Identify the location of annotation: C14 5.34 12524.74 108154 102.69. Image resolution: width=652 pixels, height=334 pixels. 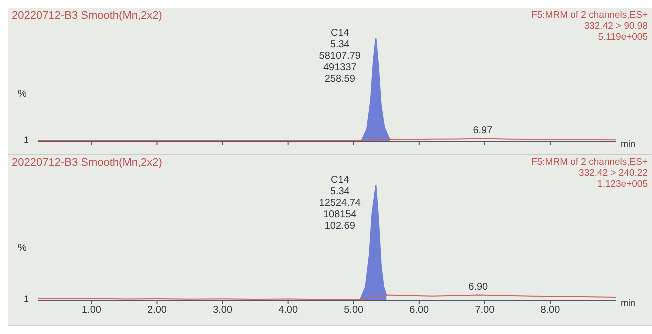
(340, 203).